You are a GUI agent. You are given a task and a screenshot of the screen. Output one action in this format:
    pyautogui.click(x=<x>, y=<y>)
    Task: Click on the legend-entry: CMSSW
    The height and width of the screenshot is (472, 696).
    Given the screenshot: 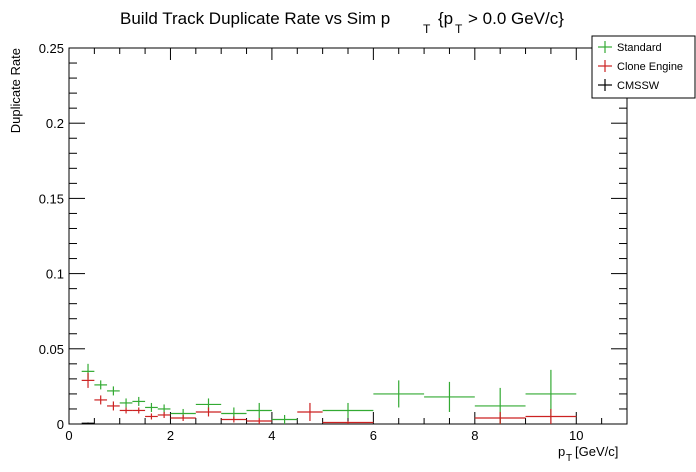 What is the action you would take?
    pyautogui.click(x=629, y=85)
    